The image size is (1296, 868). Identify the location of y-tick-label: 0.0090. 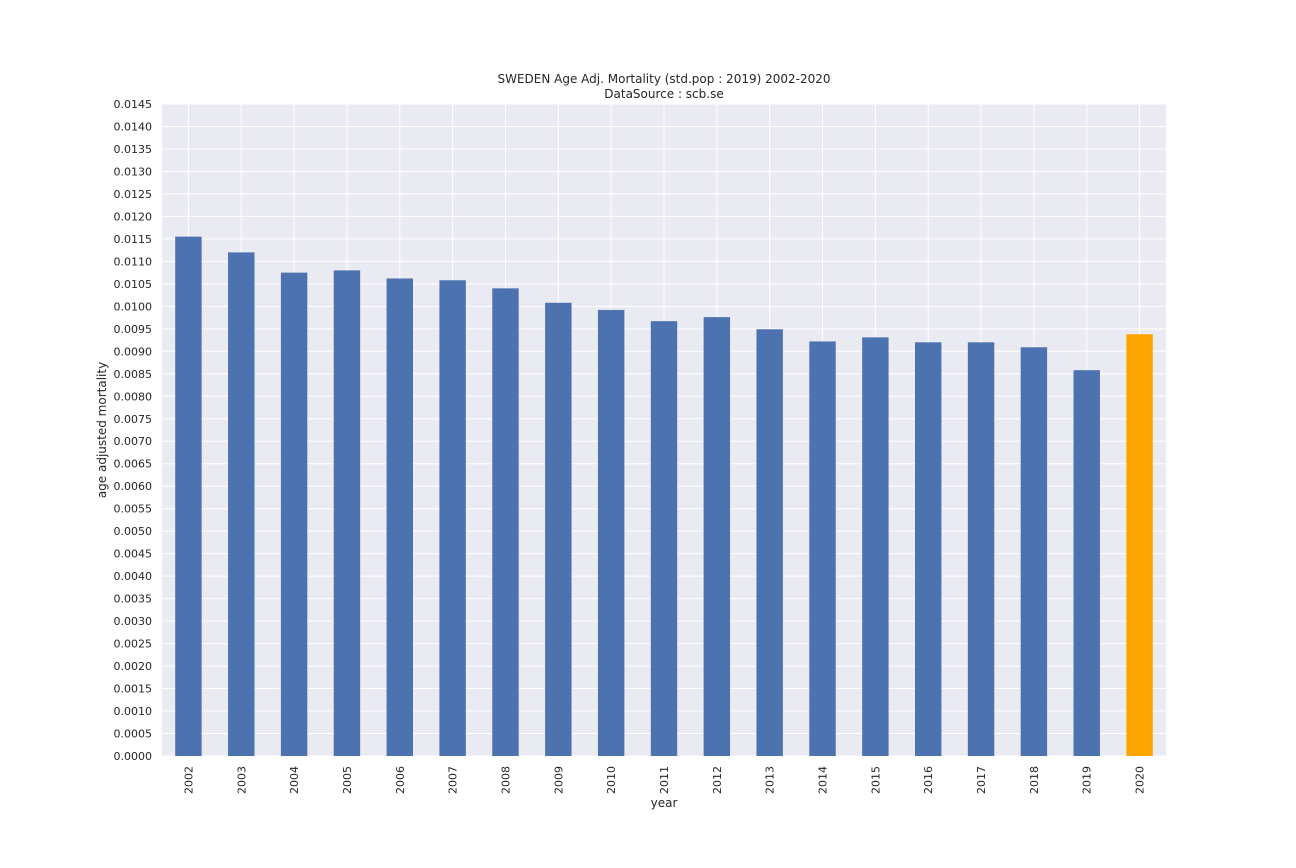
(133, 351).